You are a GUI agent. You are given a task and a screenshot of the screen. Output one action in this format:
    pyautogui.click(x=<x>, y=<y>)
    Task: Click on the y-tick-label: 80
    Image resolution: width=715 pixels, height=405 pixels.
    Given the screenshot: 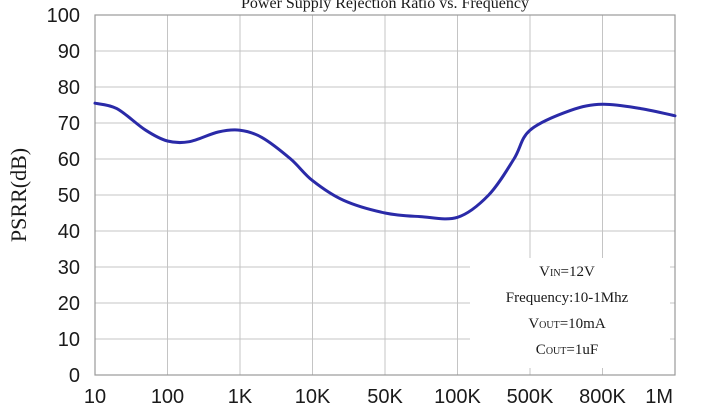 What is the action you would take?
    pyautogui.click(x=69, y=88)
    